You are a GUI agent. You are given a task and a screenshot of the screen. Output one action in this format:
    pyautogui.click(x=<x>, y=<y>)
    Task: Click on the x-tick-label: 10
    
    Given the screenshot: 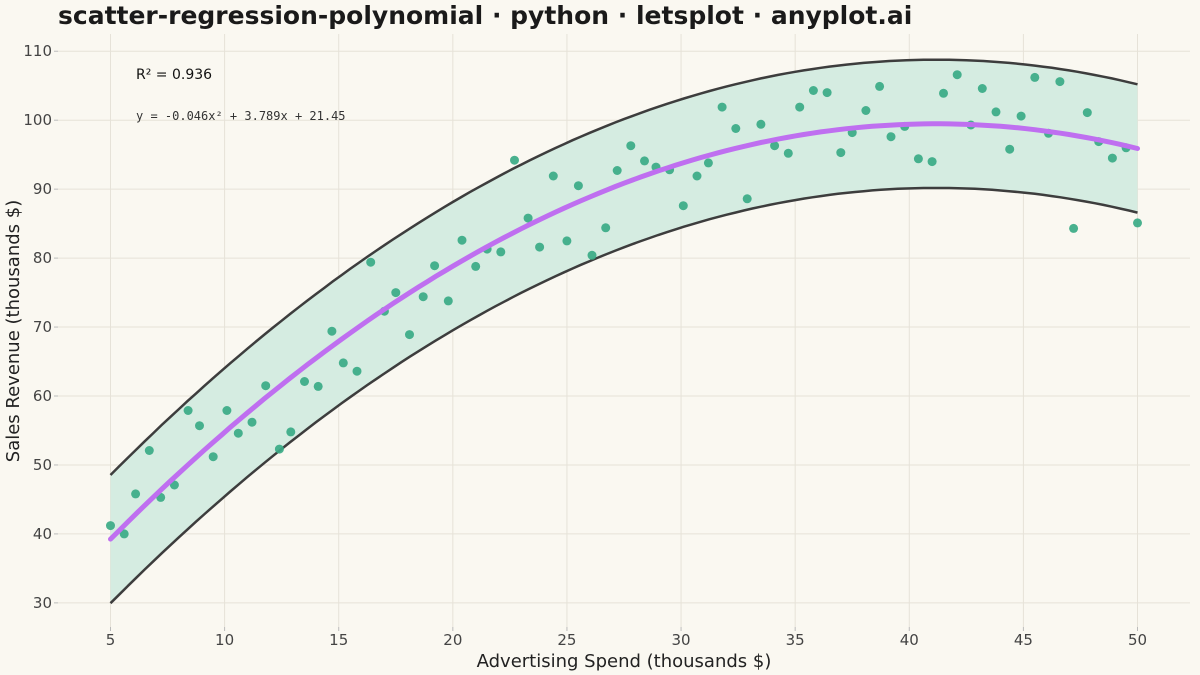 What is the action you would take?
    pyautogui.click(x=224, y=640)
    